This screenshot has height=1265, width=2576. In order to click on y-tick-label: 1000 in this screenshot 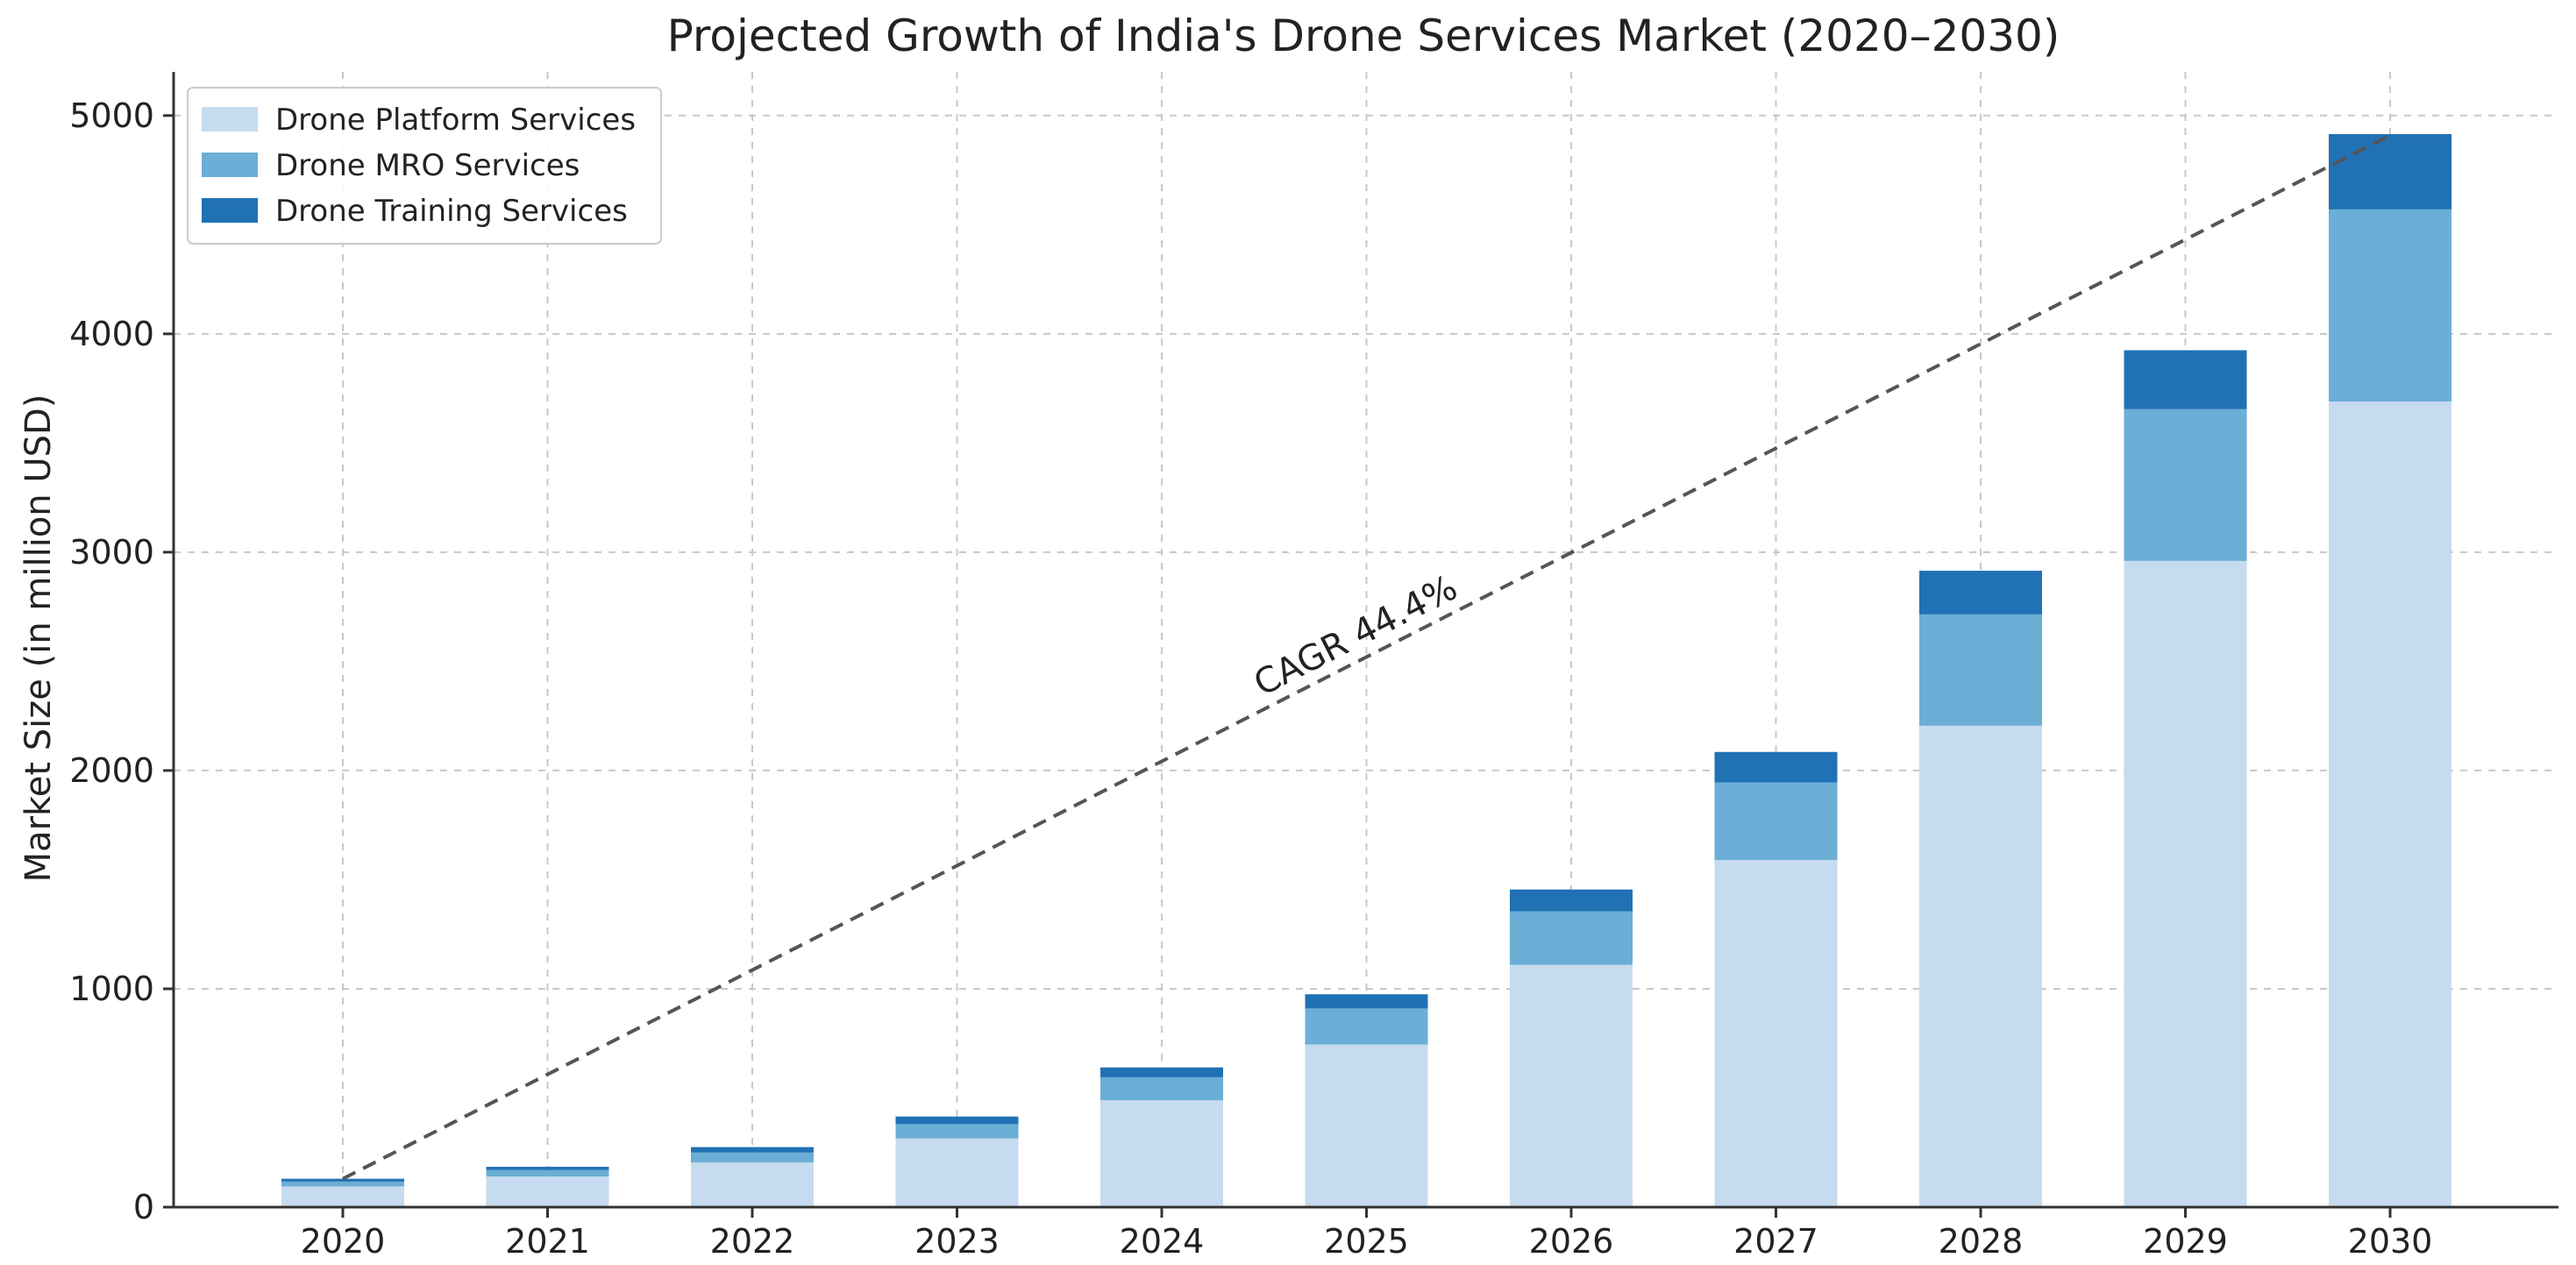, I will do `click(111, 989)`.